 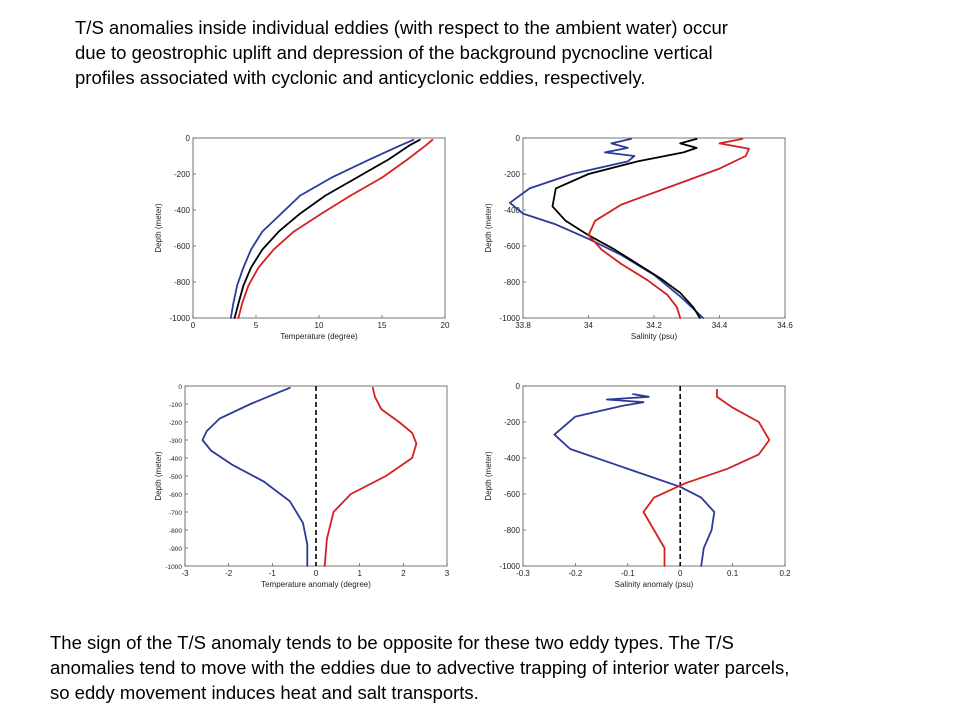 What do you see at coordinates (720, 325) in the screenshot?
I see `x-tick-label: 34.4` at bounding box center [720, 325].